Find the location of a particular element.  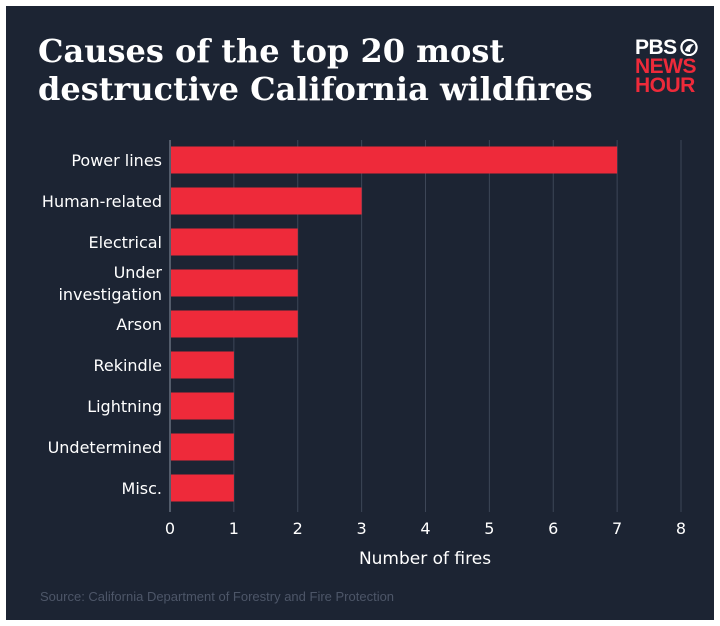

x-axis-title: Number of fires is located at coordinates (425, 559).